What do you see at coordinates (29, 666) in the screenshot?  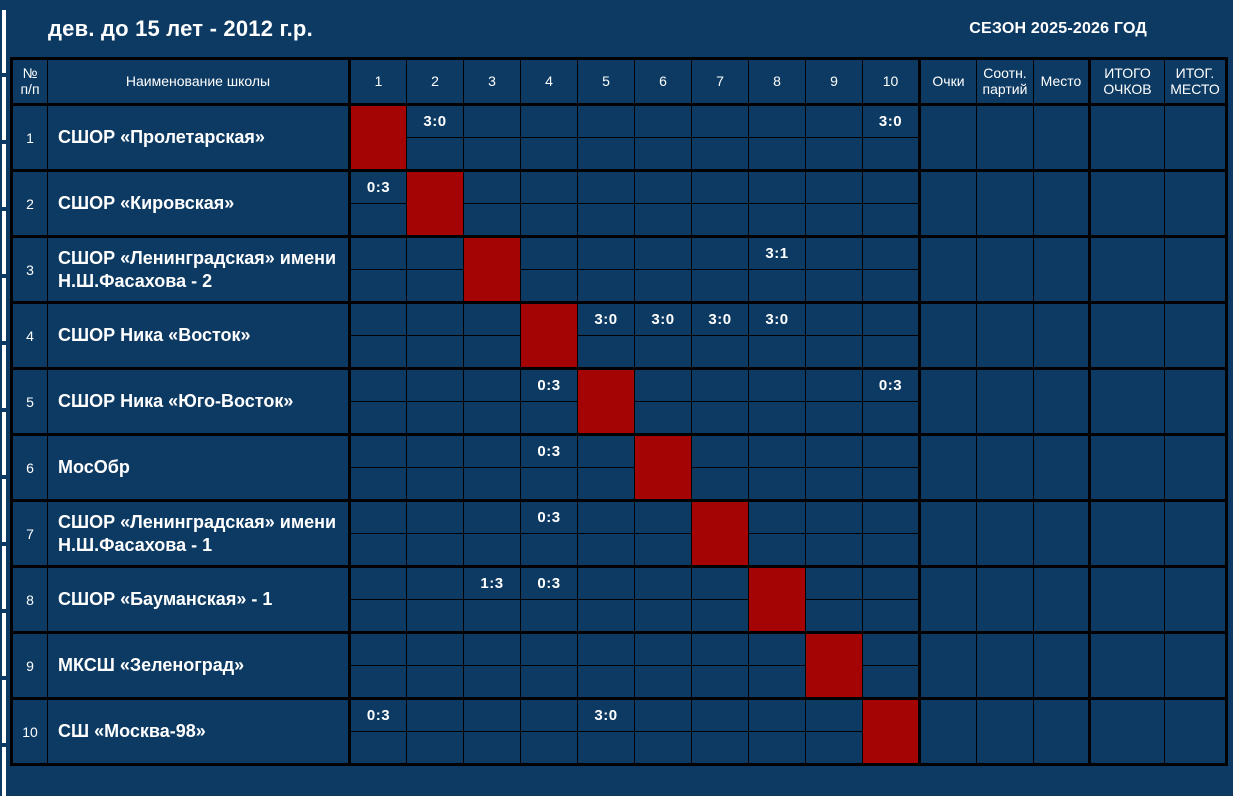 I see `row-number-cell: 9` at bounding box center [29, 666].